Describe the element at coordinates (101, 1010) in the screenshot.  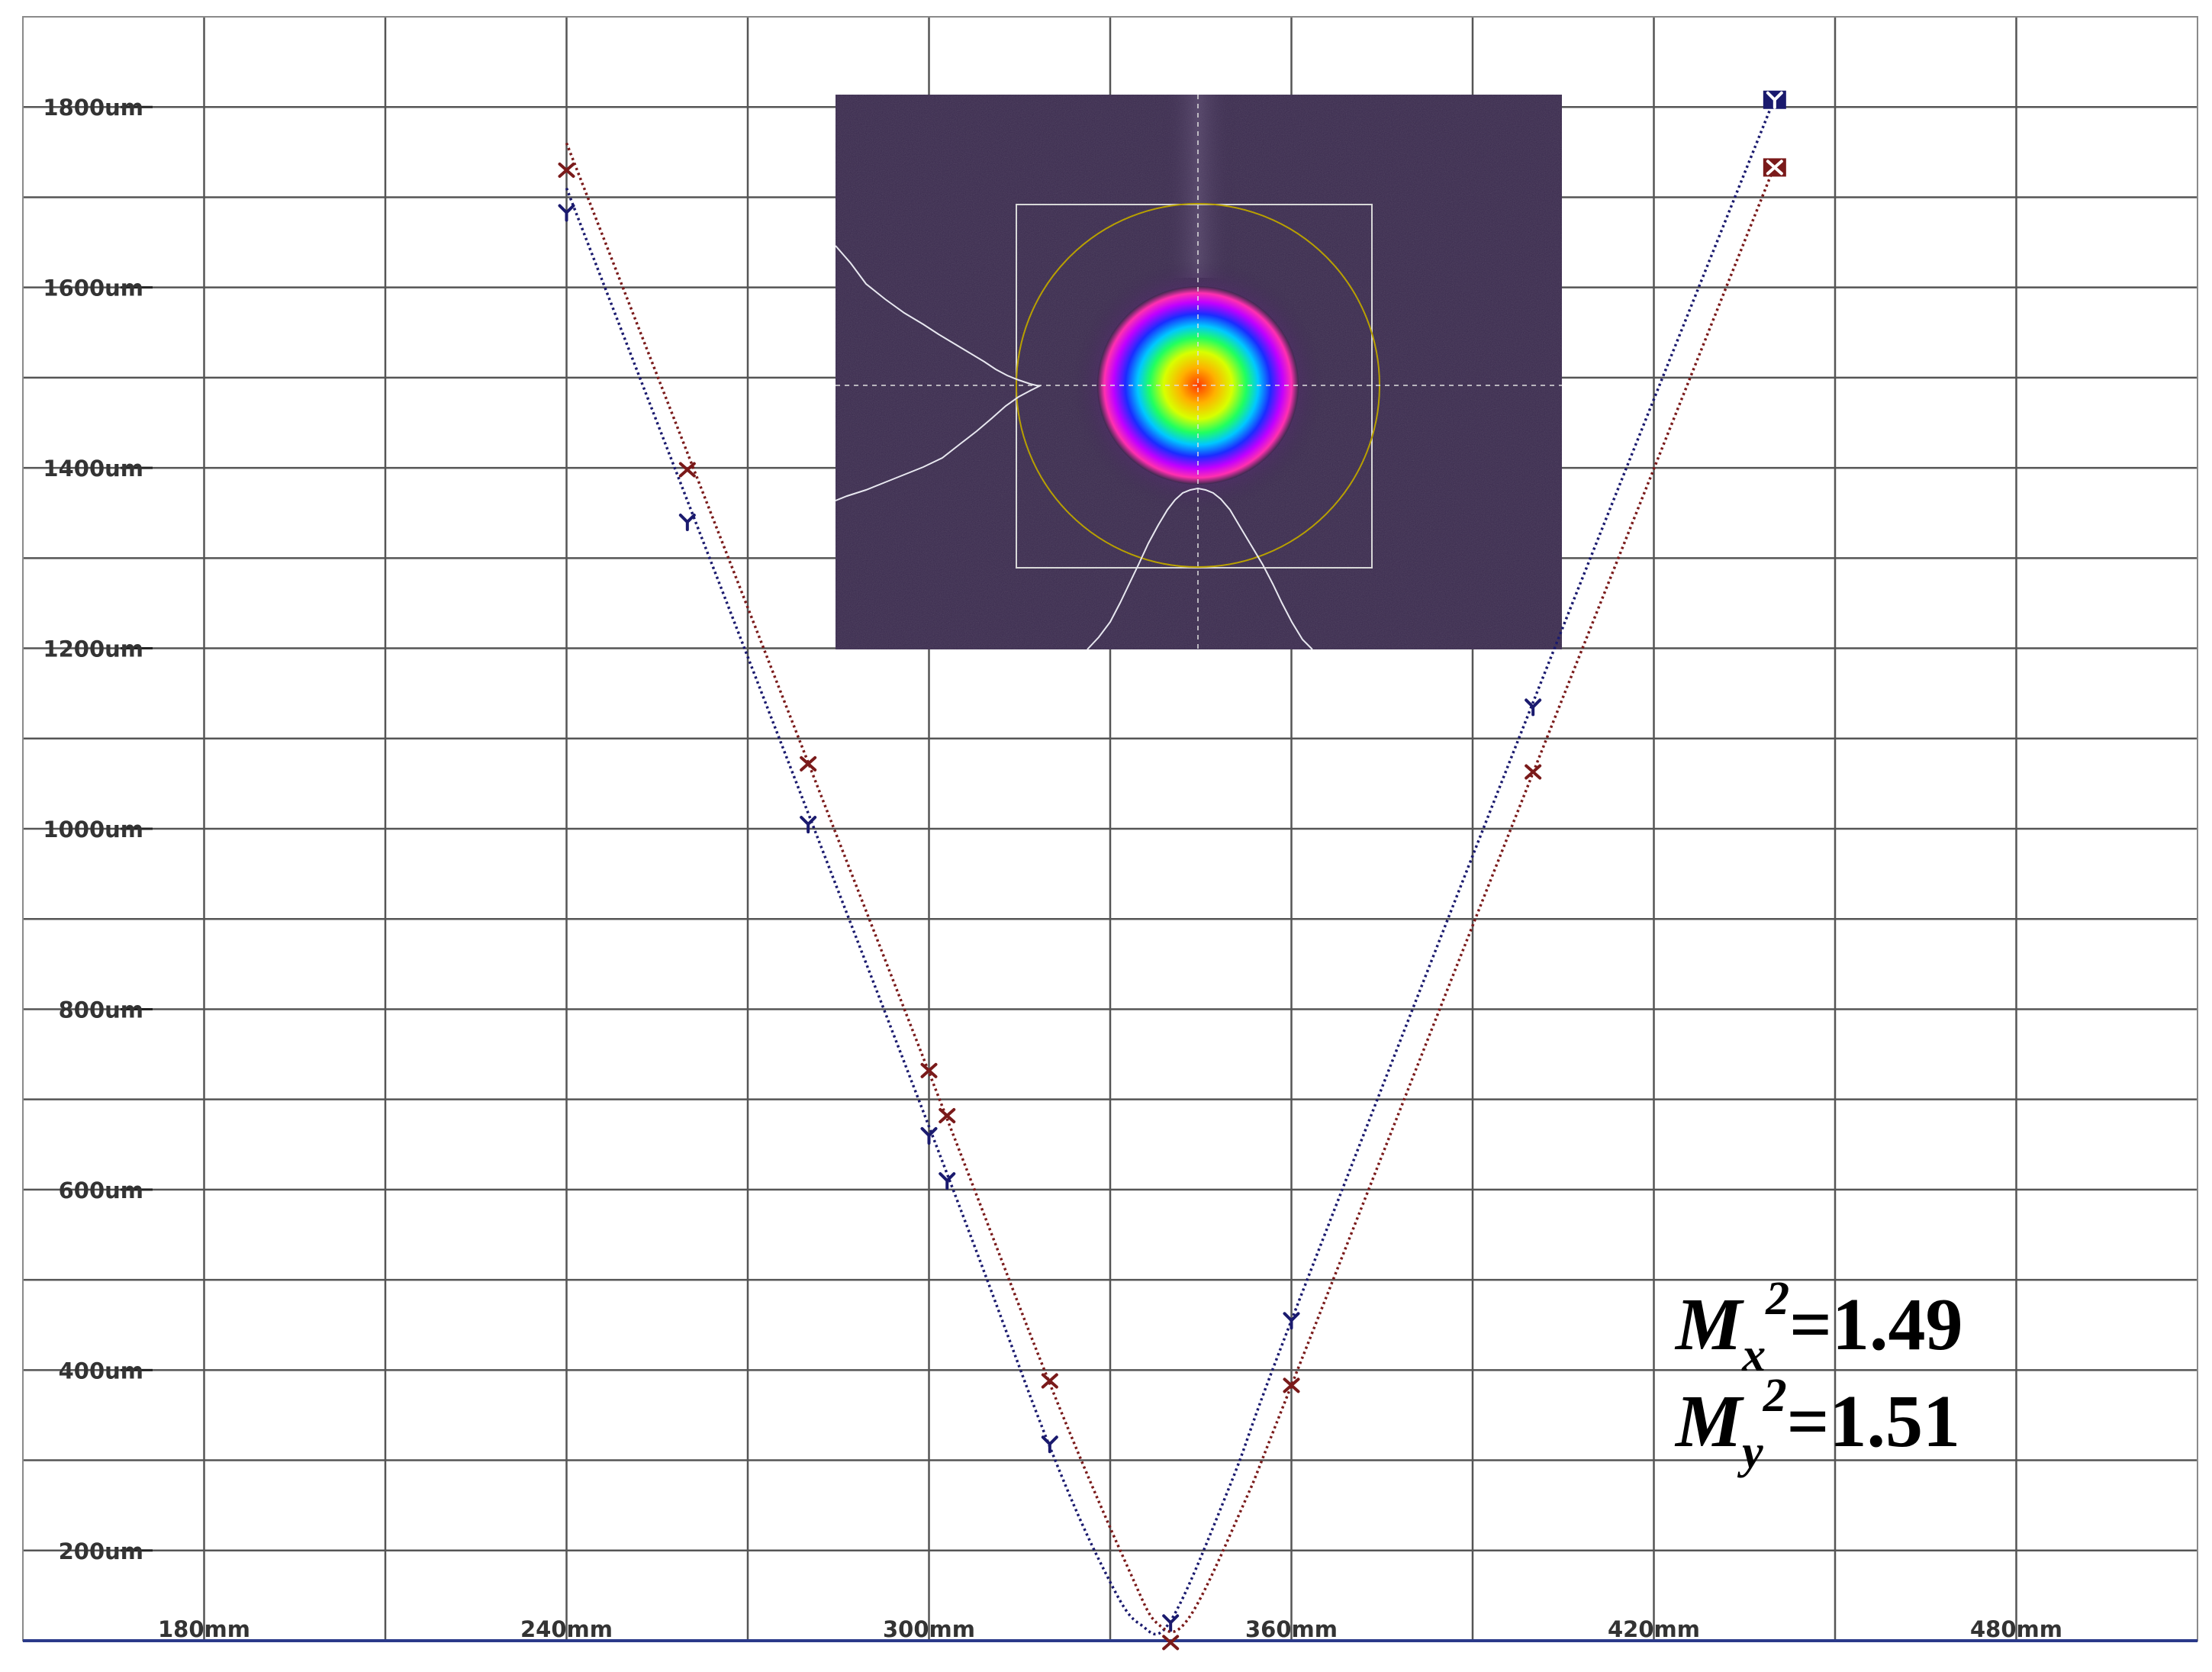
I see `y-tick-label: 800um` at that location.